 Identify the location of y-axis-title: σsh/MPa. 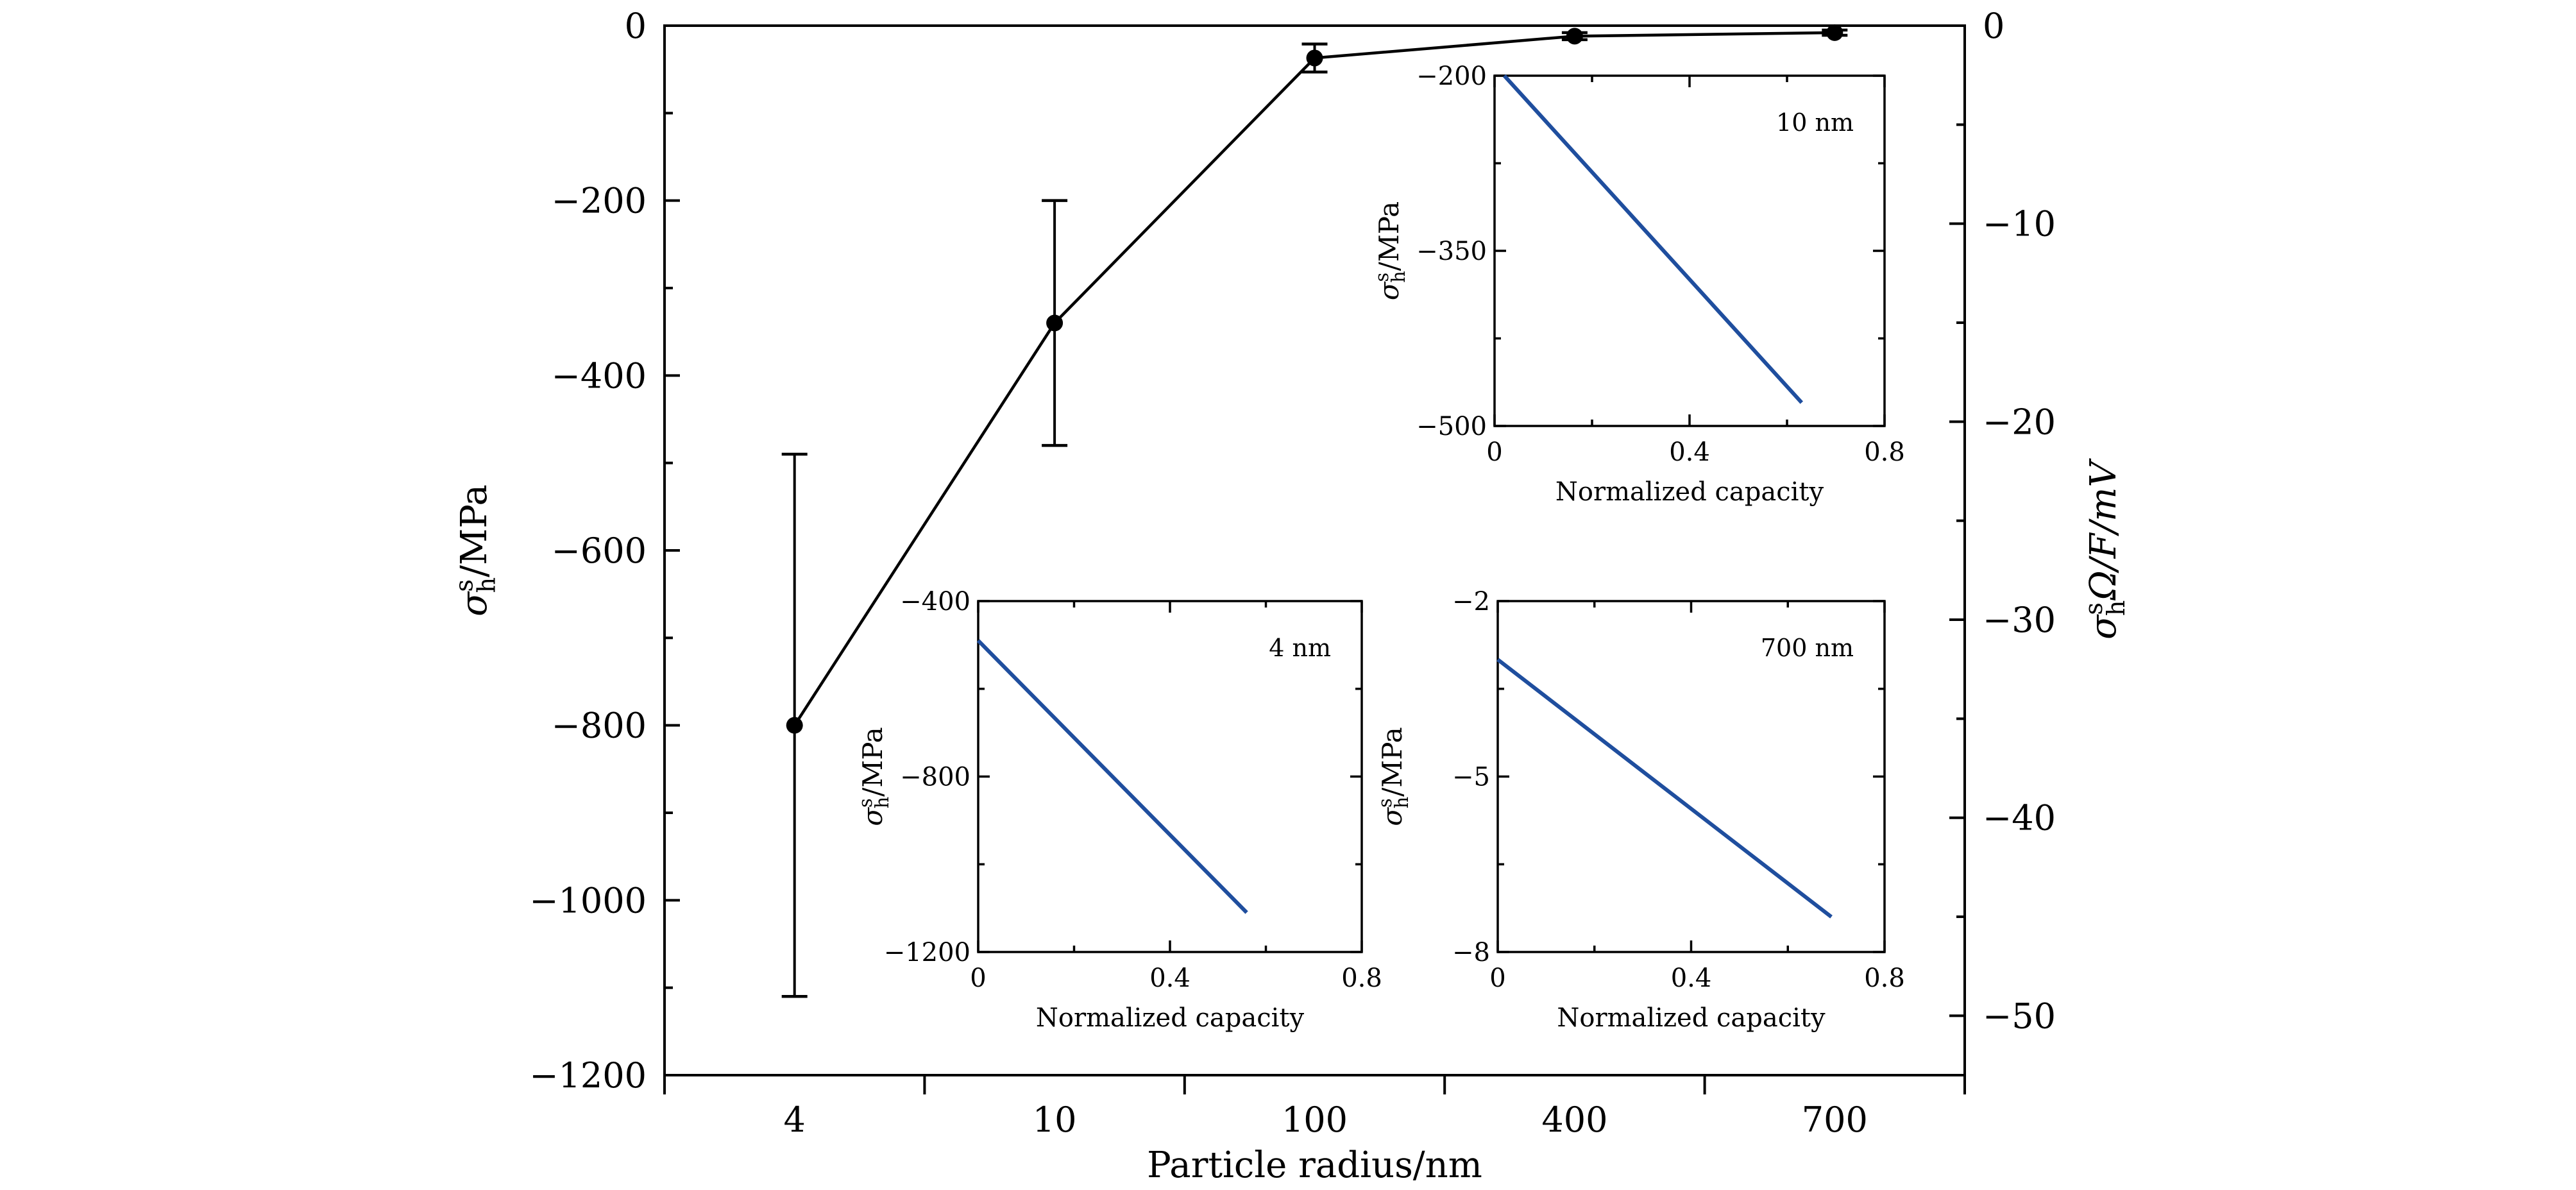
(475, 550).